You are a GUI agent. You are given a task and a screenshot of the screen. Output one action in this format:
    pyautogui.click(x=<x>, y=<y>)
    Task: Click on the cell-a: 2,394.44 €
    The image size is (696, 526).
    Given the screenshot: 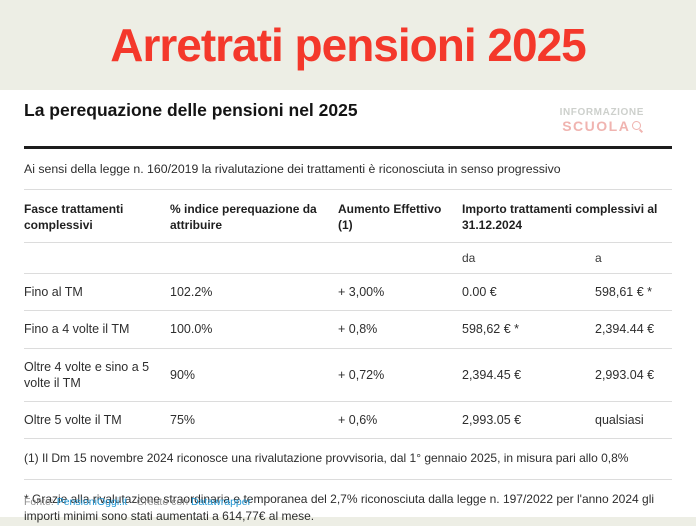 What is the action you would take?
    pyautogui.click(x=625, y=329)
    